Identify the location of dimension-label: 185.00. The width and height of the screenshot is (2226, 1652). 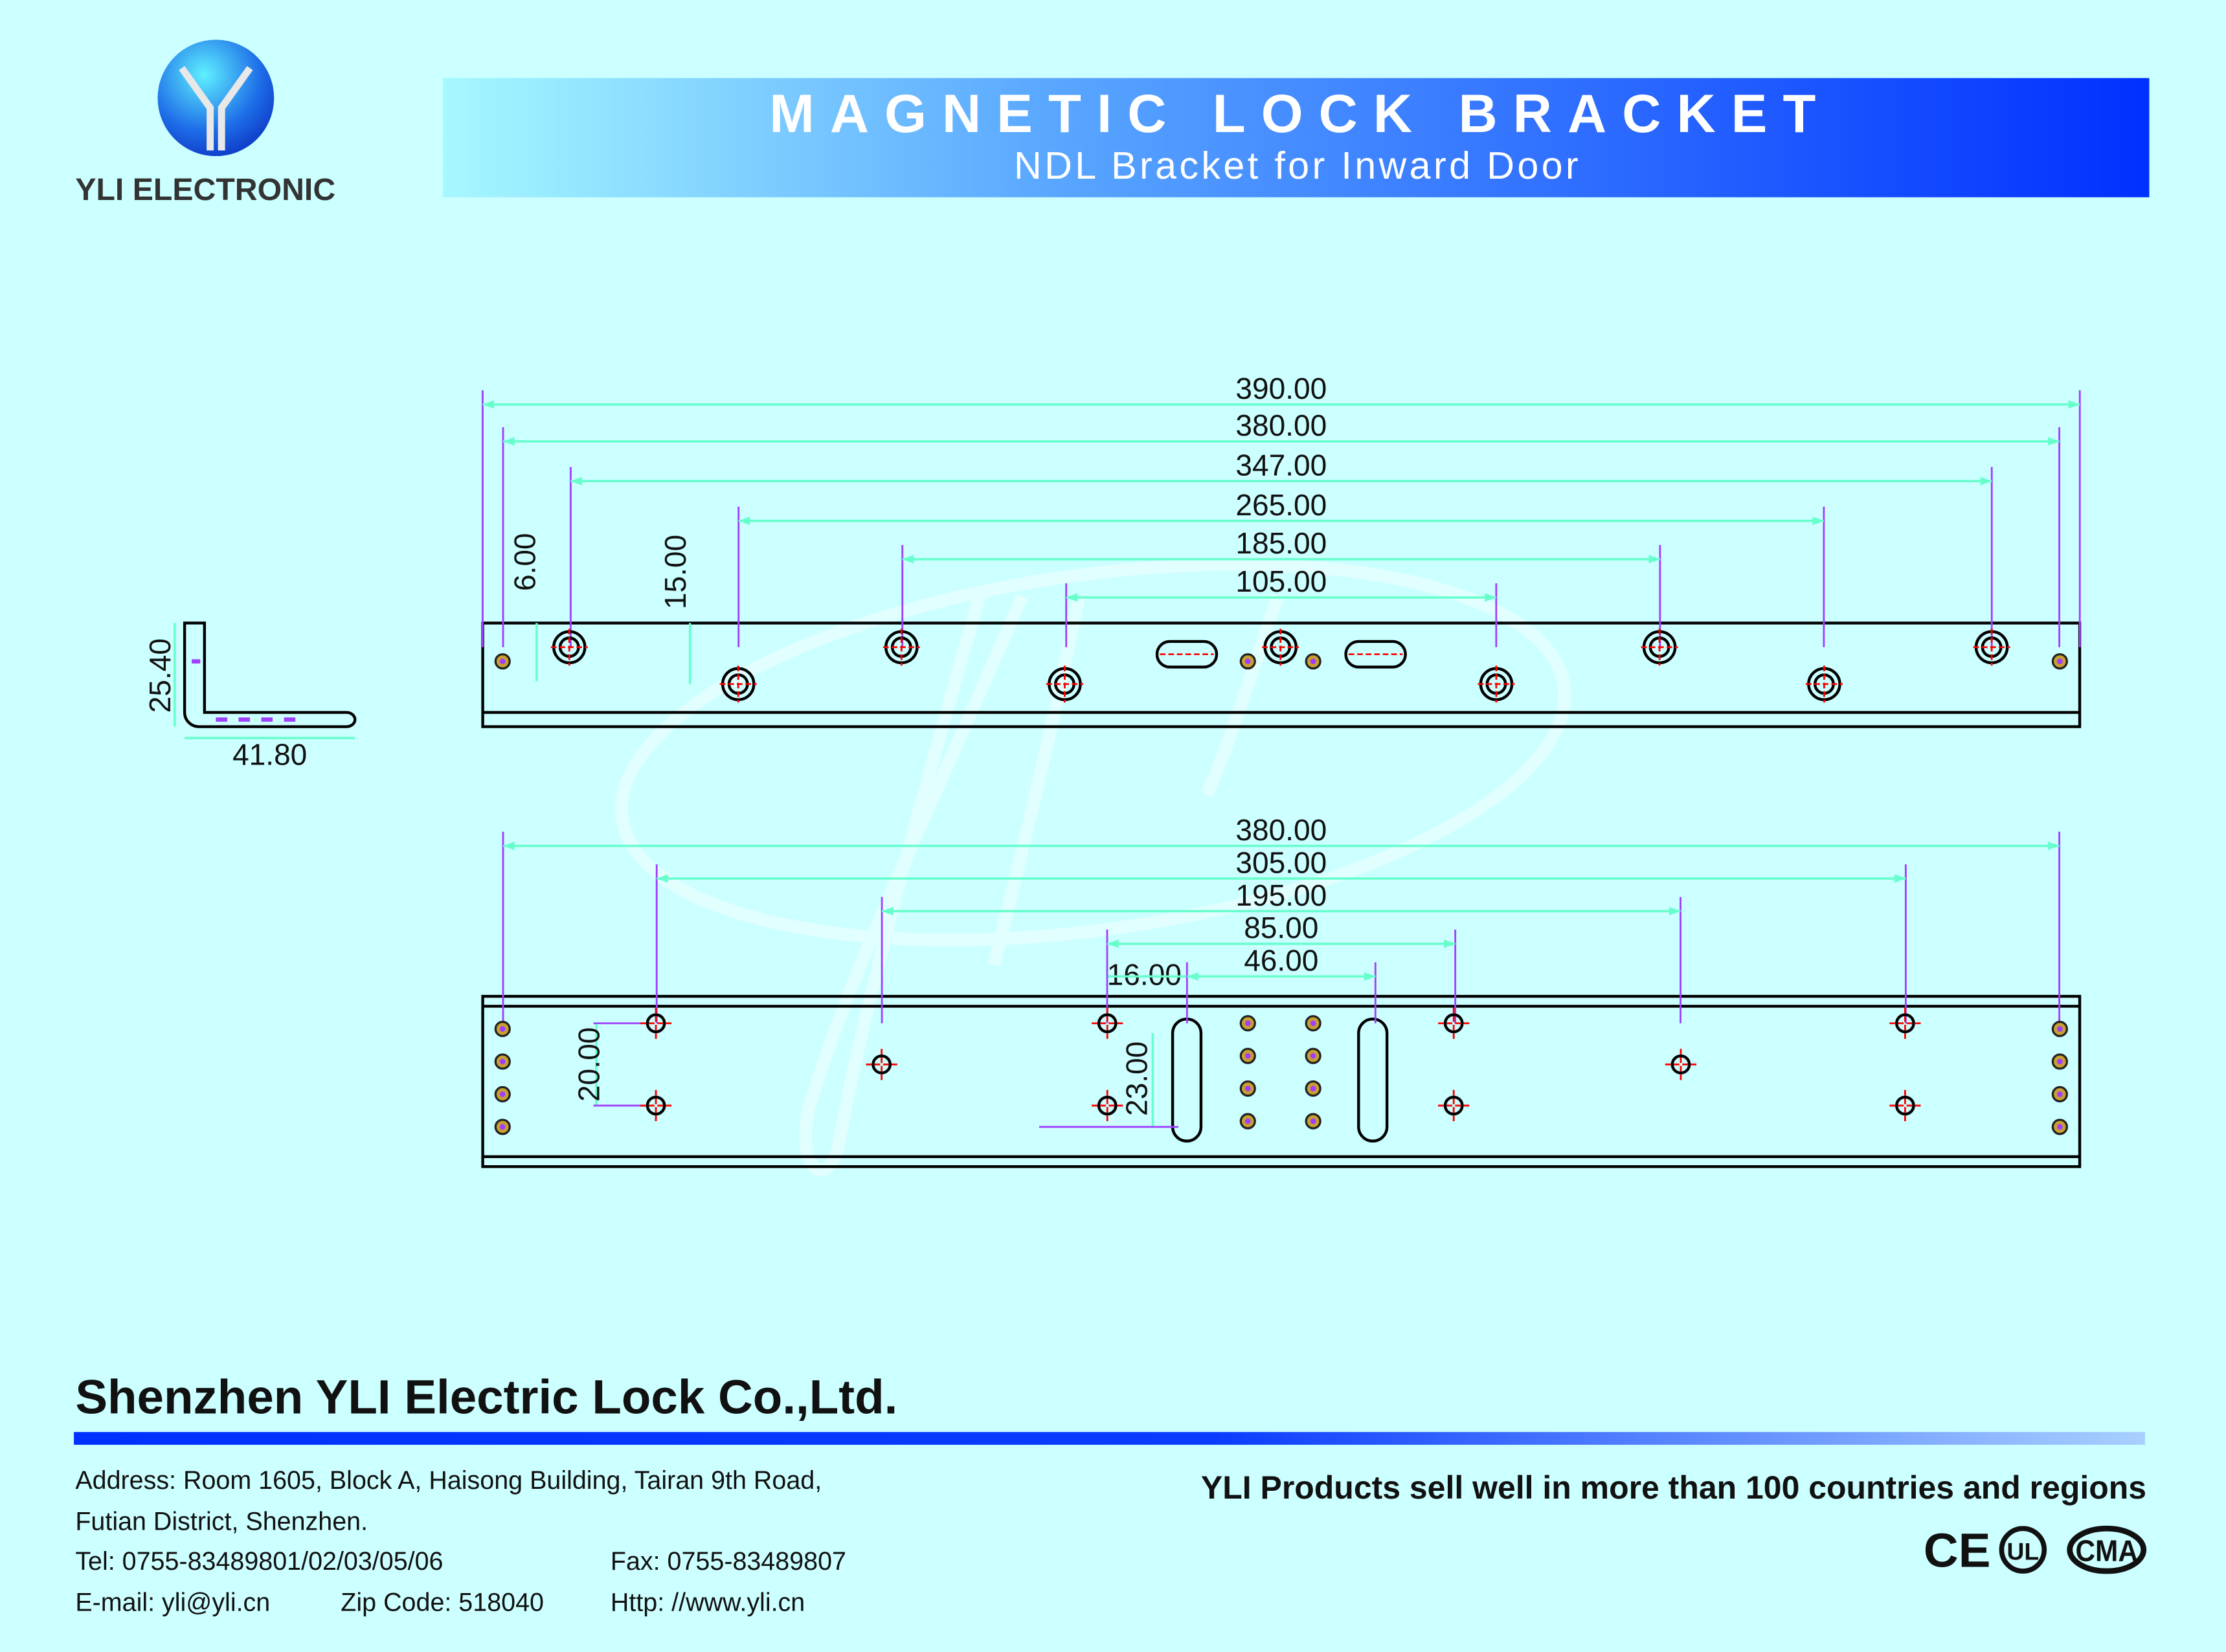
(1281, 543).